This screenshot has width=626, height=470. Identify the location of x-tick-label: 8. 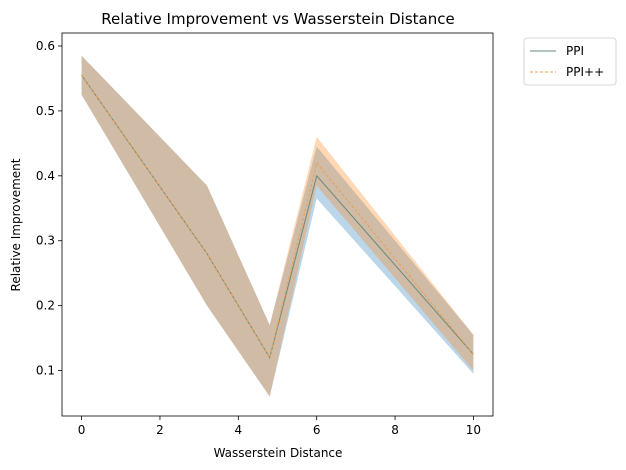
(395, 430).